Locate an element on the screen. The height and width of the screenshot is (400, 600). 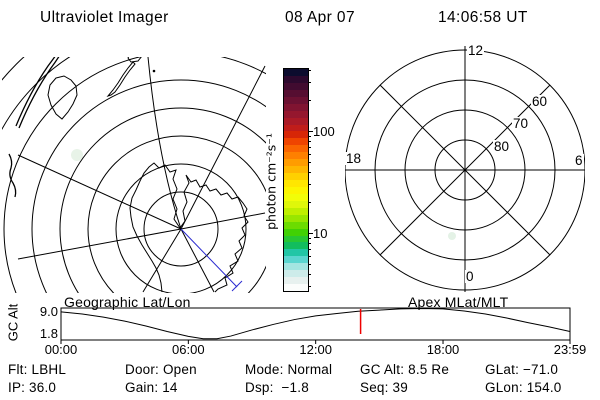
map-panel-caption: Geographic Lat/Lon is located at coordinates (127, 302).